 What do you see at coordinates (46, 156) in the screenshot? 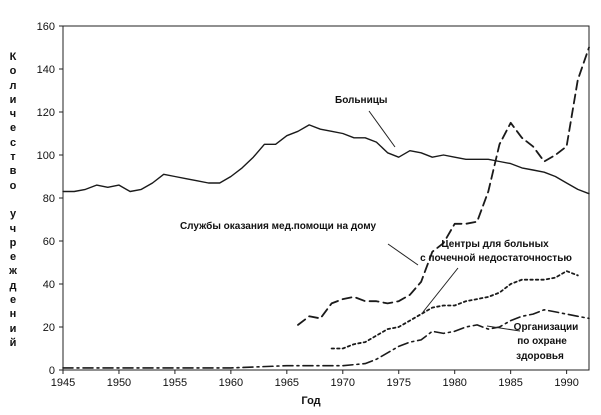
I see `y-tick-label: 100` at bounding box center [46, 156].